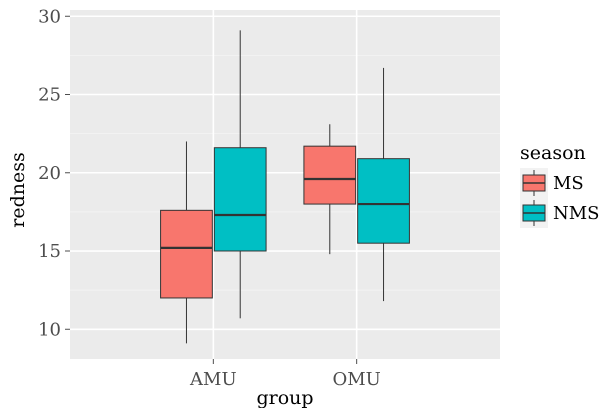 The image size is (608, 408). What do you see at coordinates (568, 183) in the screenshot?
I see `legend-label: MS` at bounding box center [568, 183].